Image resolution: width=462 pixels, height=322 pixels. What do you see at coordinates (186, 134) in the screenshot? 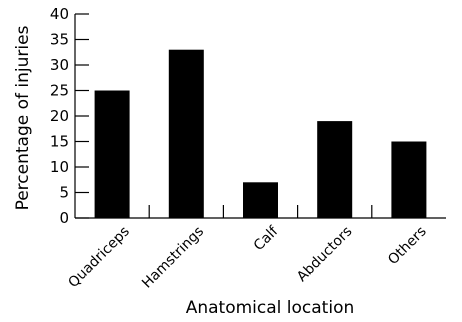
I see `bar-hamstrings` at bounding box center [186, 134].